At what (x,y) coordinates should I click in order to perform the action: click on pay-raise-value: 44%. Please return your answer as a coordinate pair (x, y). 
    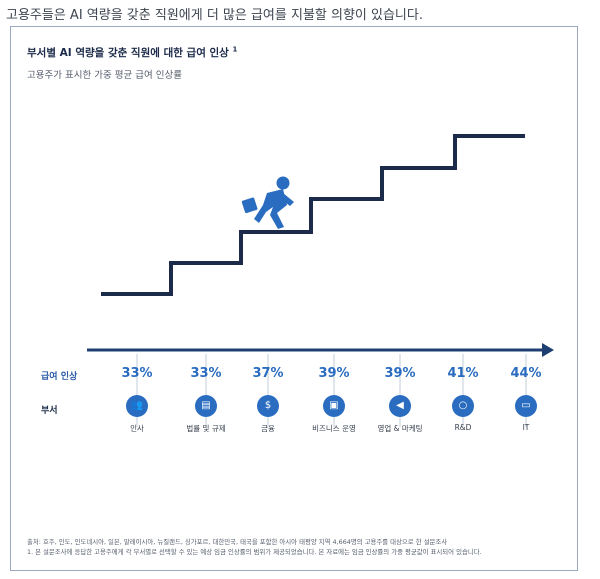
    Looking at the image, I should click on (526, 373).